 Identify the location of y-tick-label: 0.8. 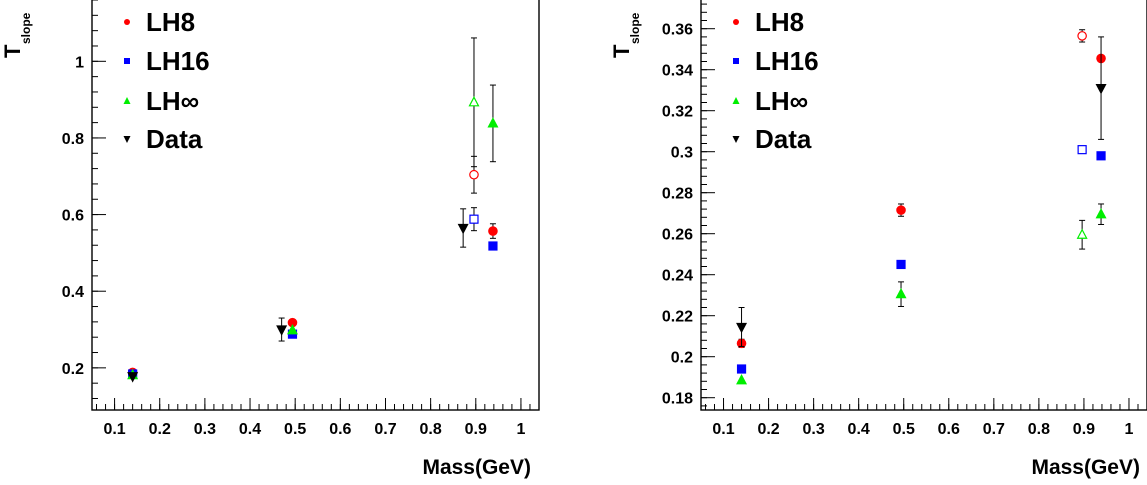
(73, 139).